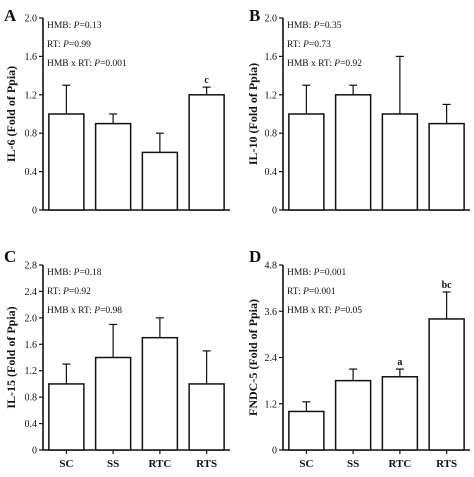 The height and width of the screenshot is (477, 474). I want to click on y-axis-title: IL-10 (Fold of Ppia), so click(253, 114).